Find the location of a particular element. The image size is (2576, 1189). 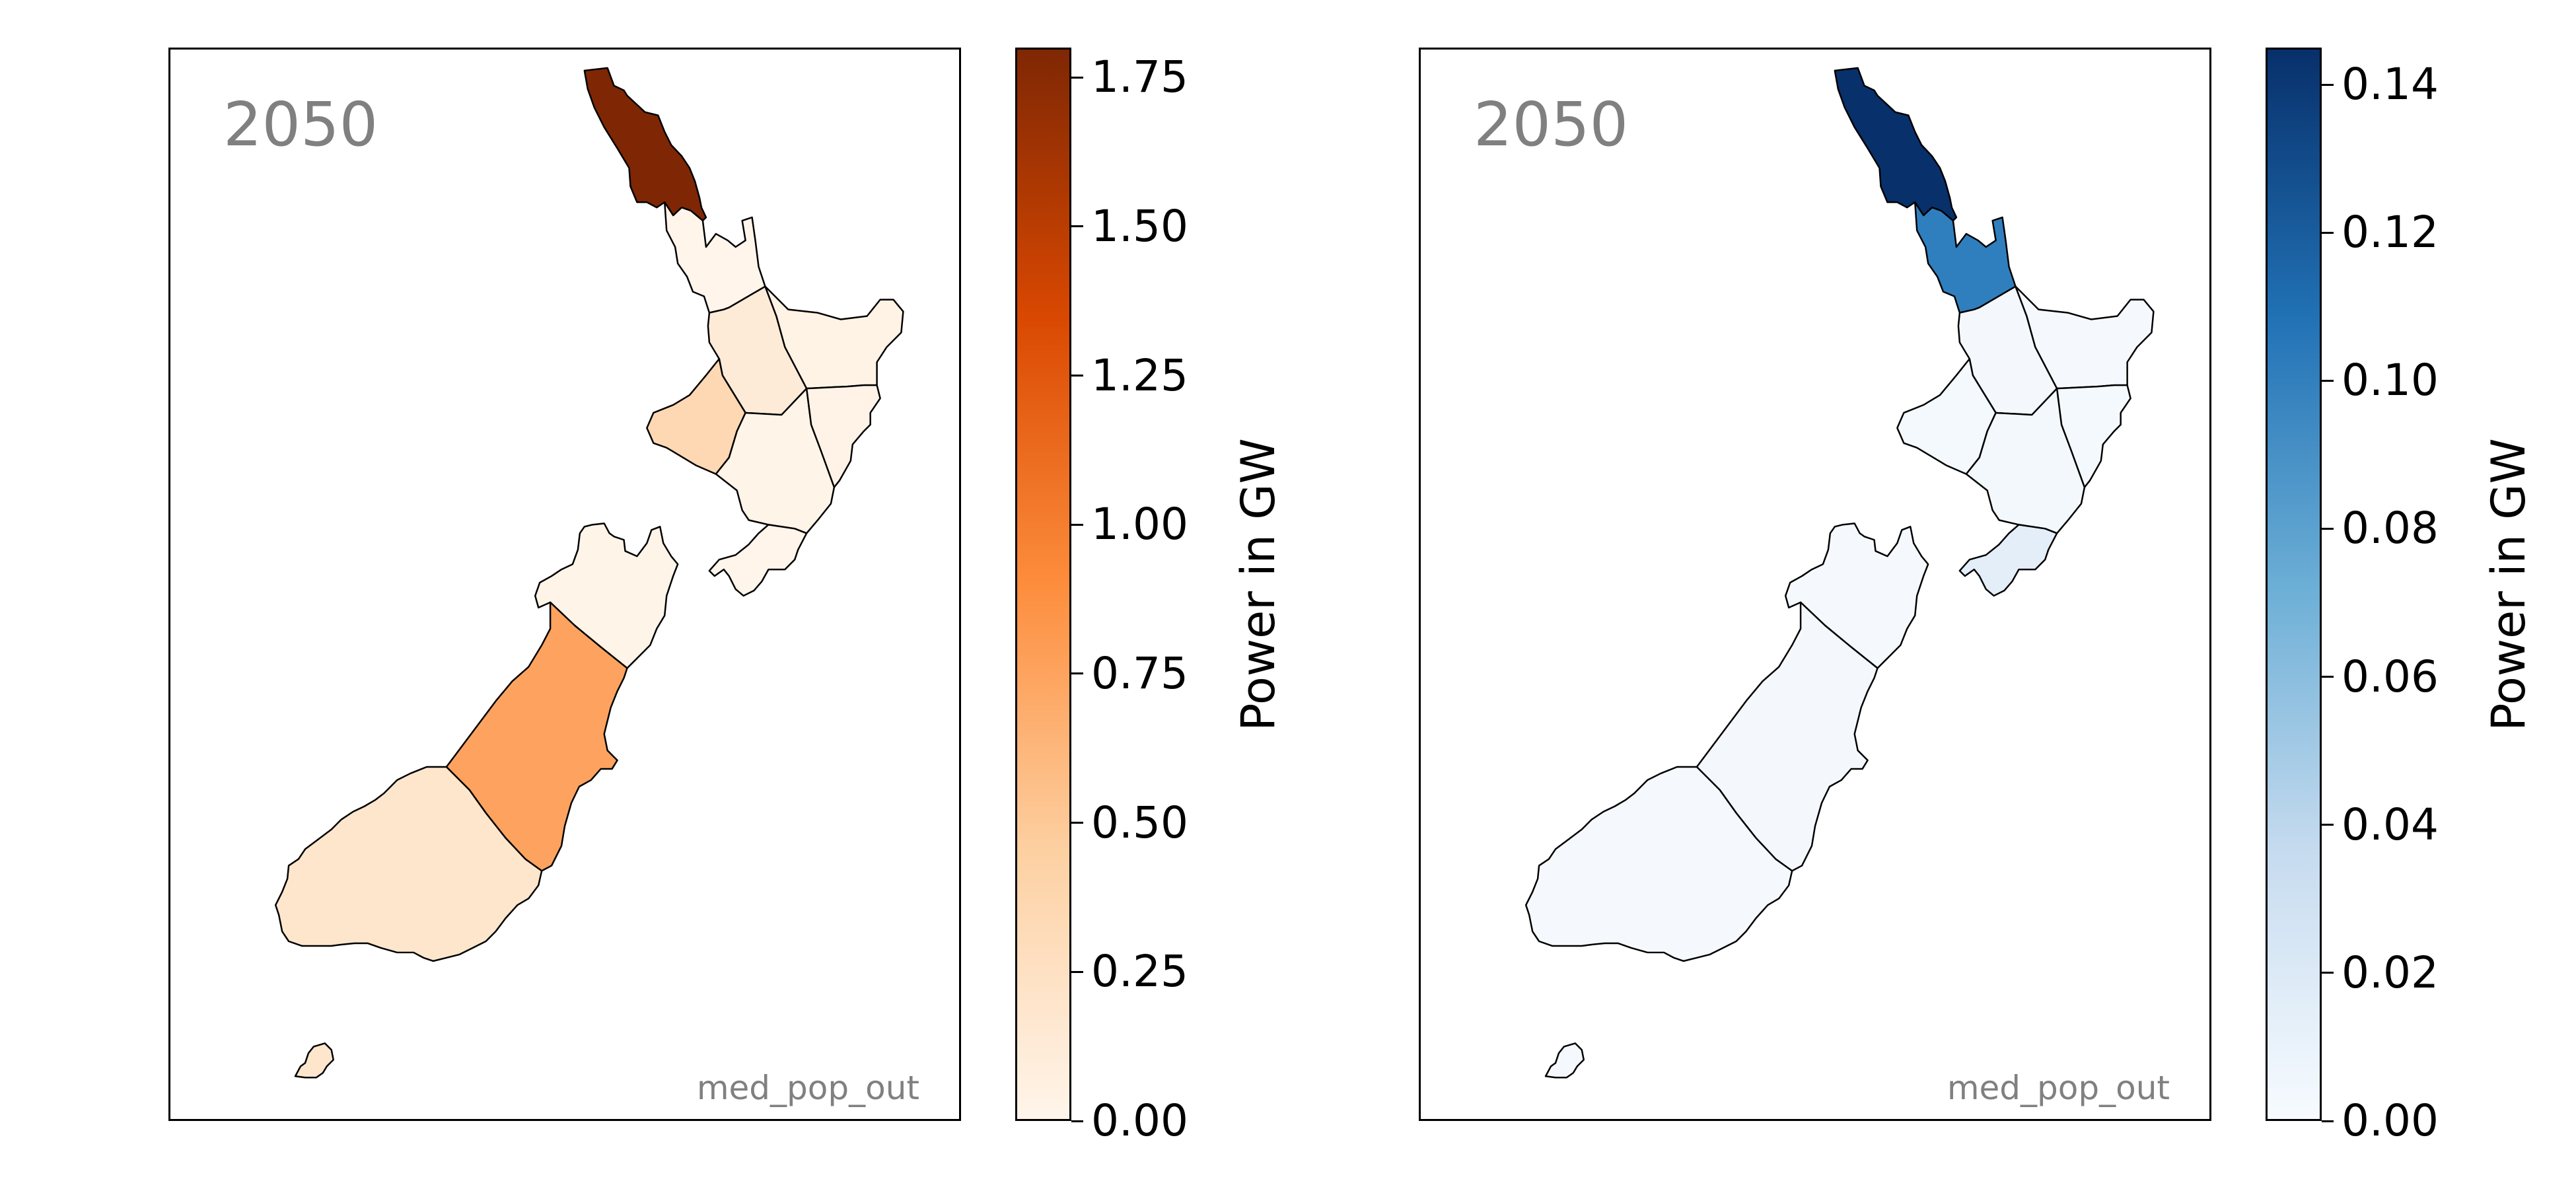

tick-label: 0.14 is located at coordinates (2390, 84).